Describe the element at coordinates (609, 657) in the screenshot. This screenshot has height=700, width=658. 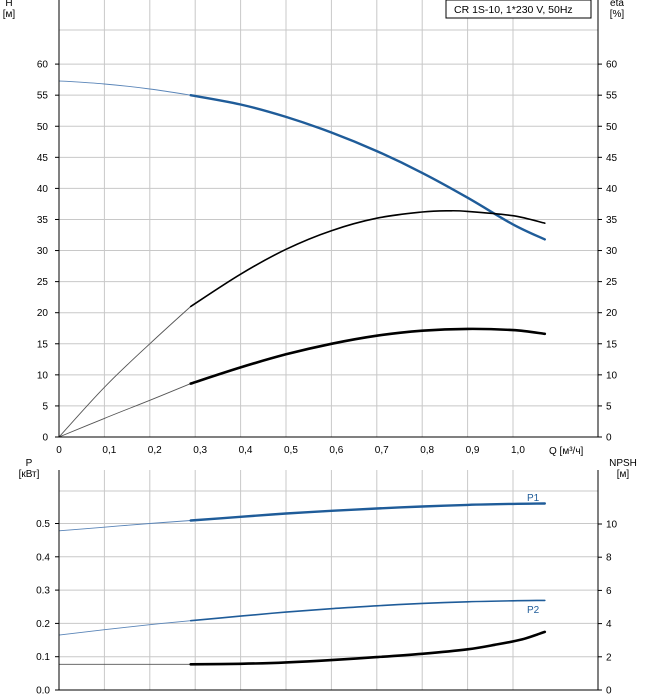
I see `y-tick-label-npsh: 2` at that location.